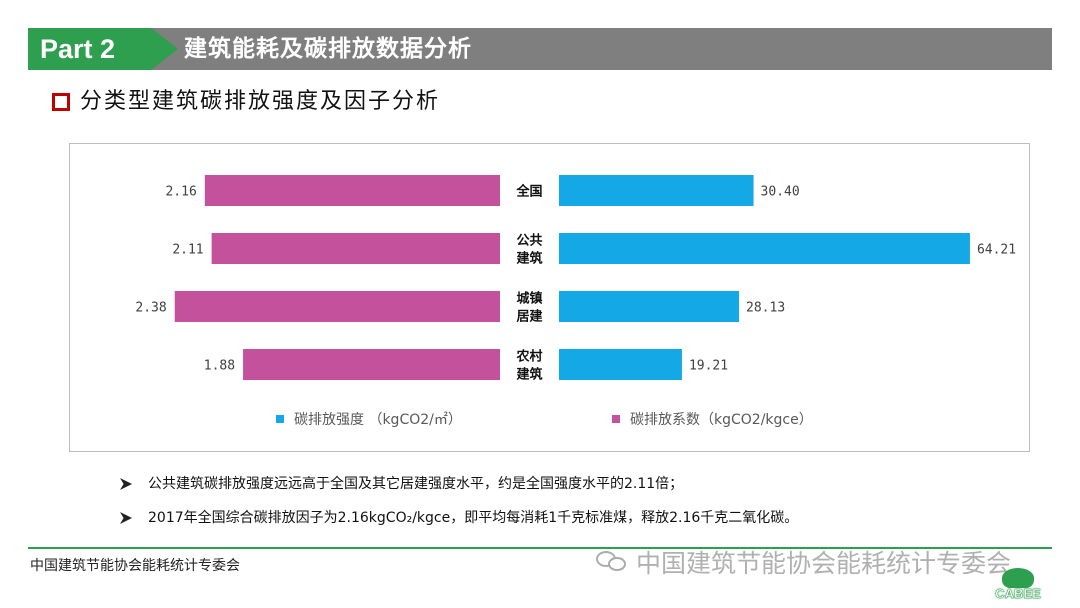 This screenshot has width=1080, height=608. Describe the element at coordinates (765, 308) in the screenshot. I see `intensity-value-label: 28.13` at that location.